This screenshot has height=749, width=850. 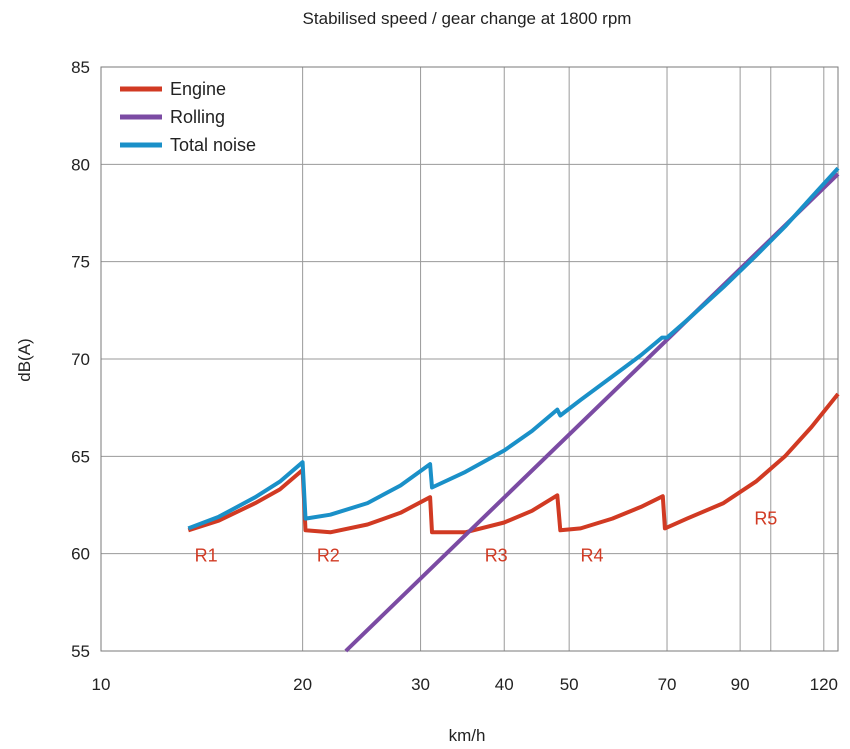 I want to click on x-tick-label: 70, so click(x=667, y=684).